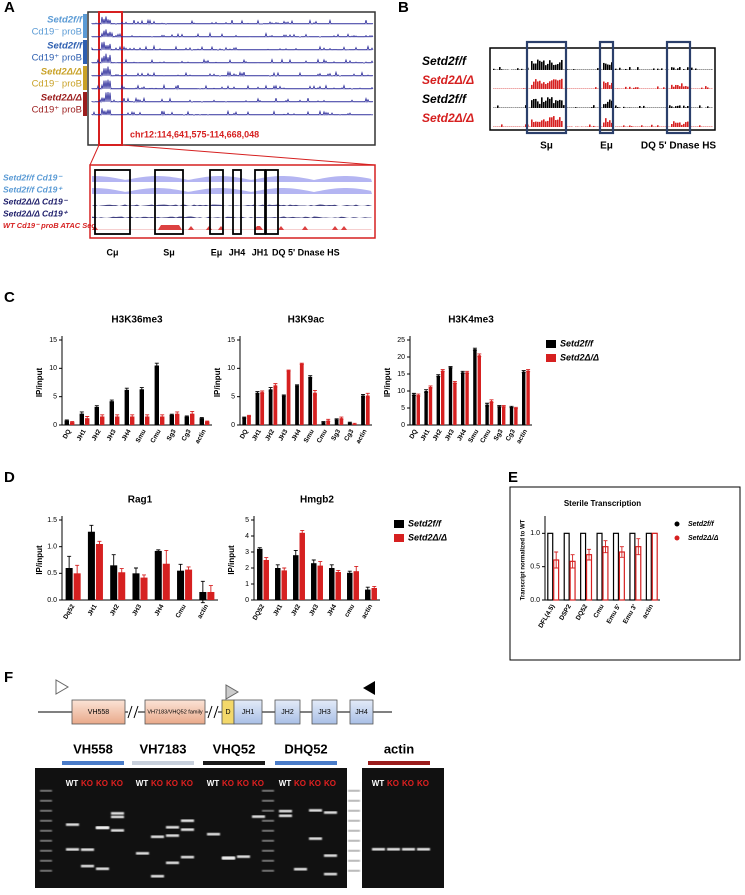 This screenshot has height=895, width=745. Describe the element at coordinates (287, 712) in the screenshot. I see `gene-segment` at that location.